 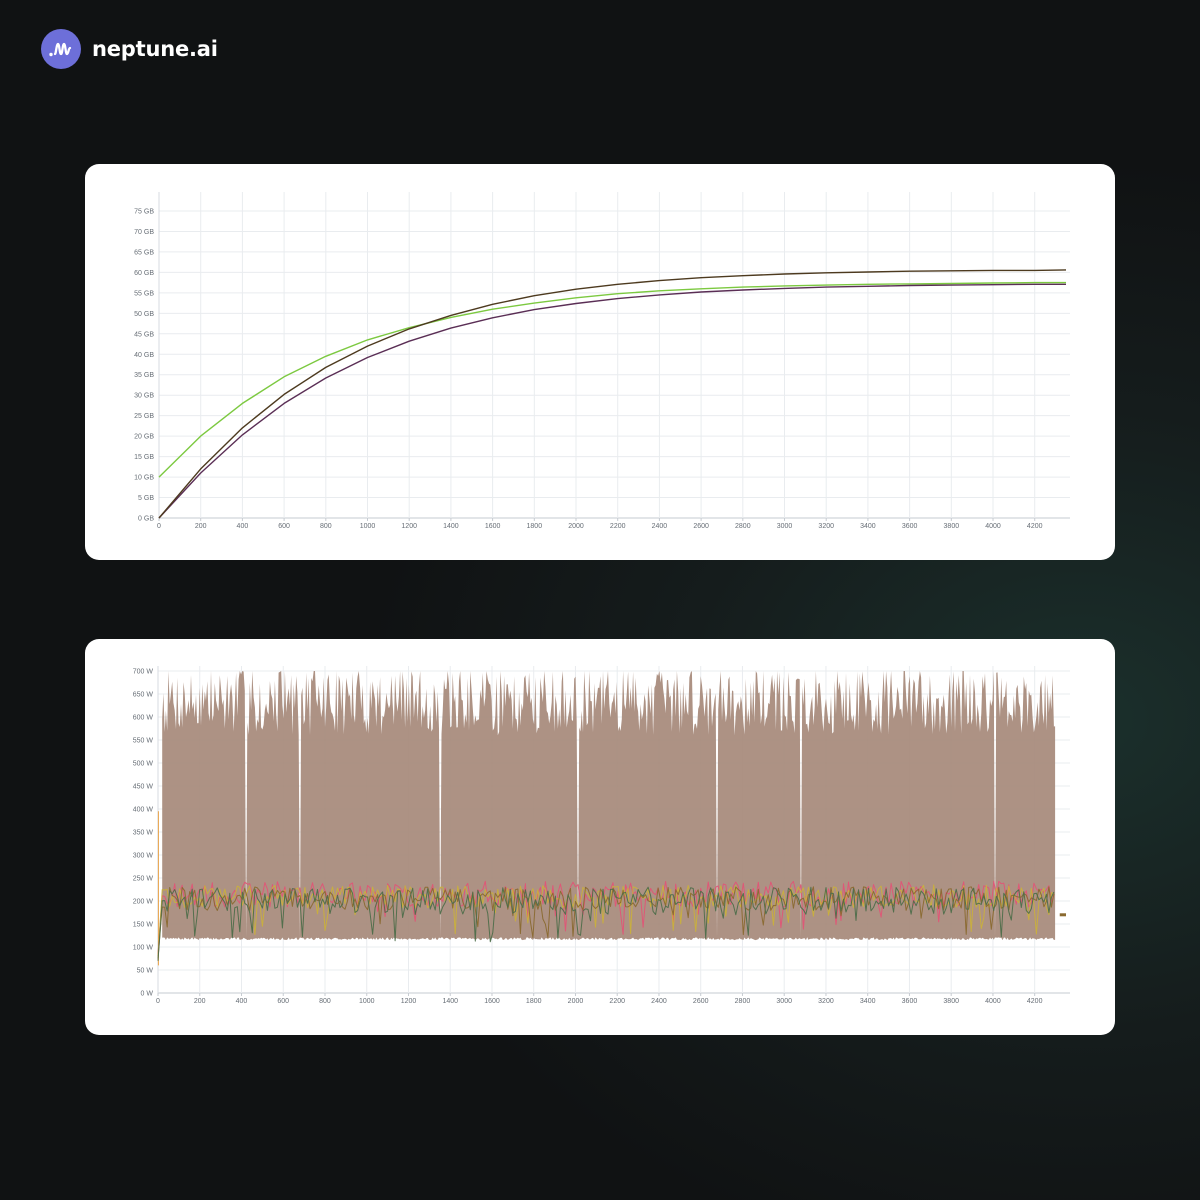 I want to click on y-tick-label: 50 GB, so click(x=144, y=314).